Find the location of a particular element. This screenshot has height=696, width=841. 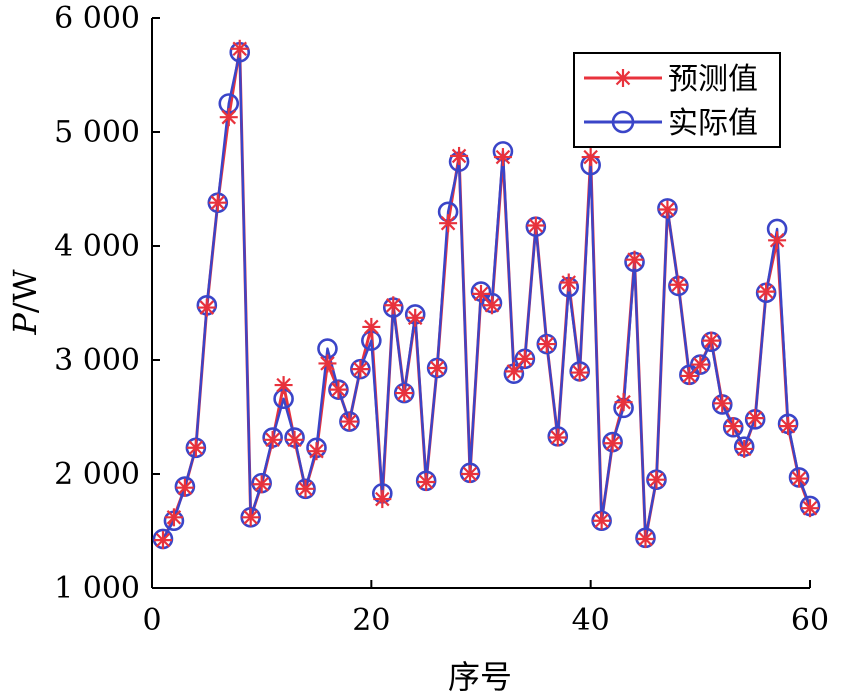

legend-box is located at coordinates (677, 100).